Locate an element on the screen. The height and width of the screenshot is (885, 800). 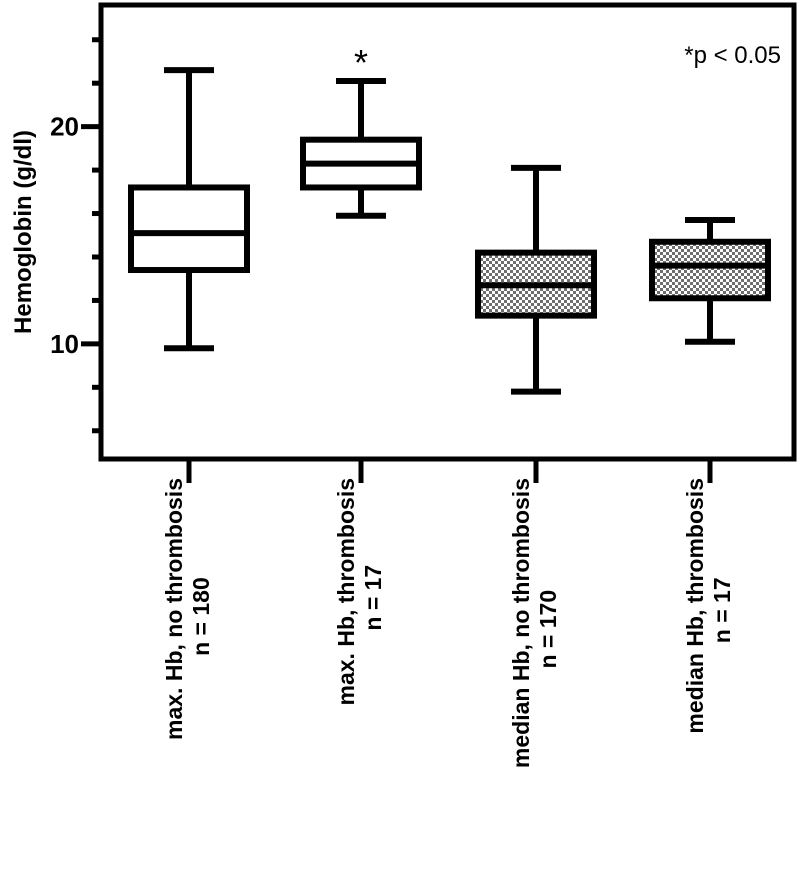
x-label-4: median Hb, thrombosis n = 17 is located at coordinates (708, 606).